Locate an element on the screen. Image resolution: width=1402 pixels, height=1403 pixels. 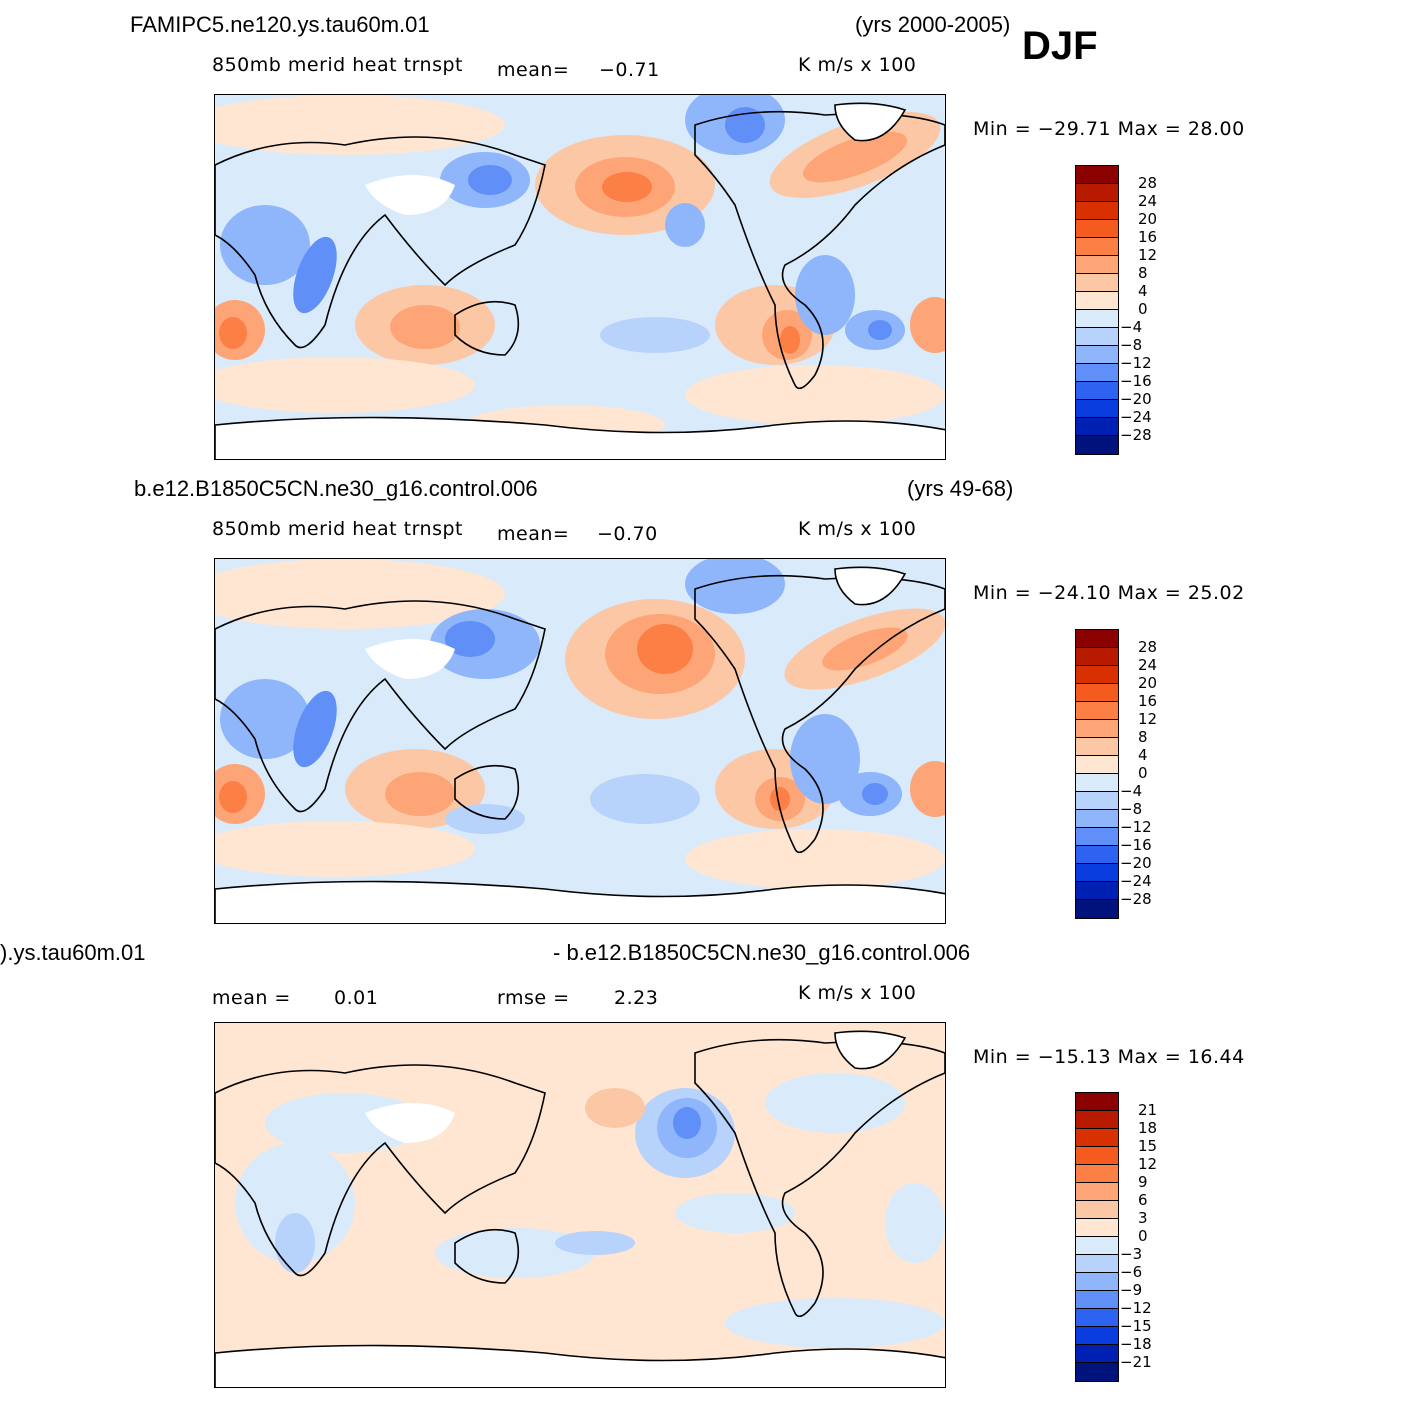
colorbar-tick-label: 3 is located at coordinates (1143, 1218).